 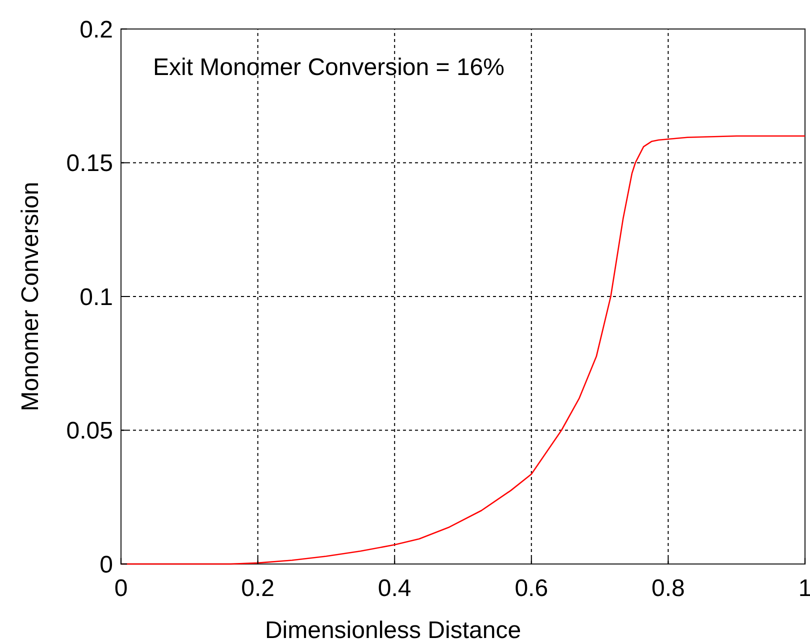 What do you see at coordinates (89, 431) in the screenshot?
I see `y-tick-label: 0.05` at bounding box center [89, 431].